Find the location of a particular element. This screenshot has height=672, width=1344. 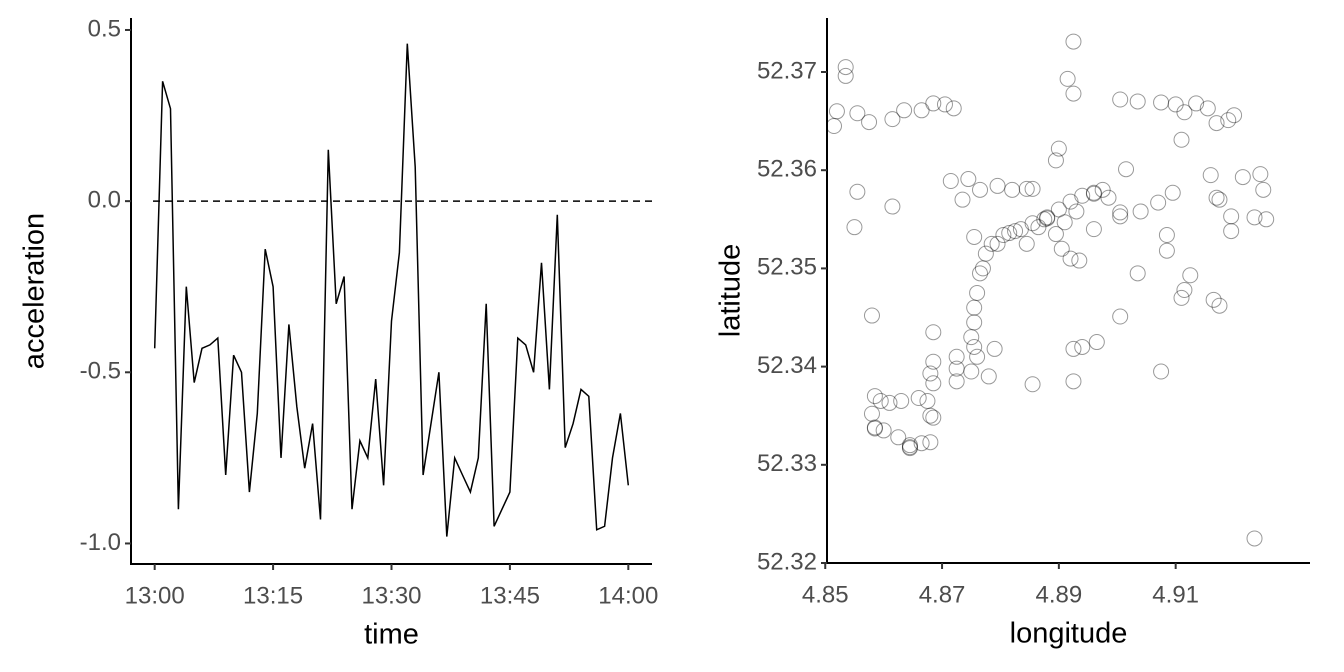

x-tick-label: 4.87 is located at coordinates (942, 594).